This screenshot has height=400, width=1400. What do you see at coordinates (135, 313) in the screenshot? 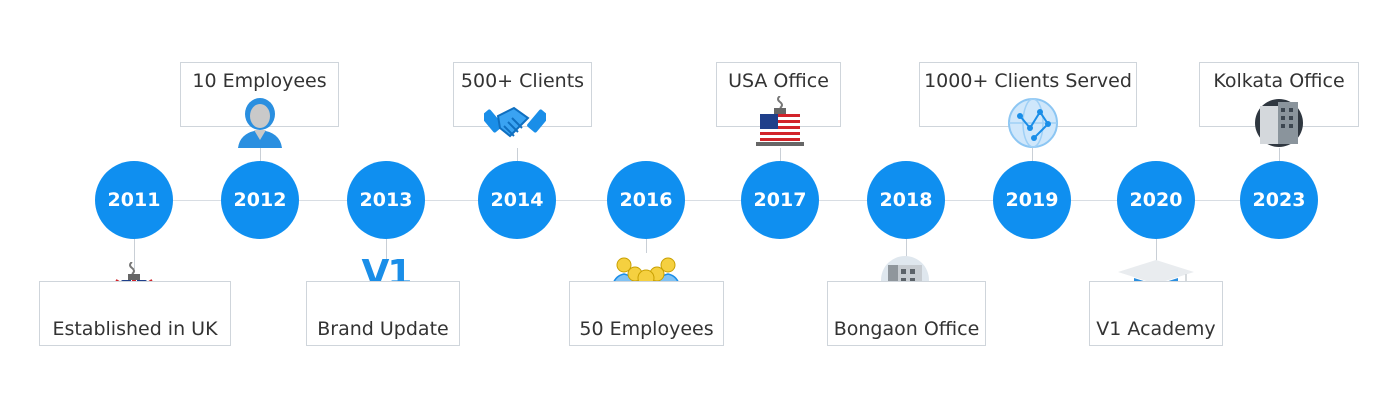
I see `milestone-box-2011: Established in UK` at bounding box center [135, 313].